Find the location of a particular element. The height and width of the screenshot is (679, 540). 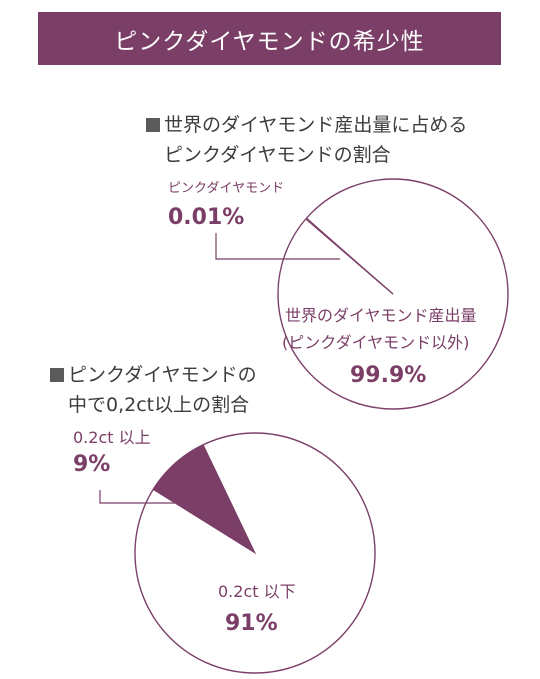

pie1-leader-line is located at coordinates (277, 246).